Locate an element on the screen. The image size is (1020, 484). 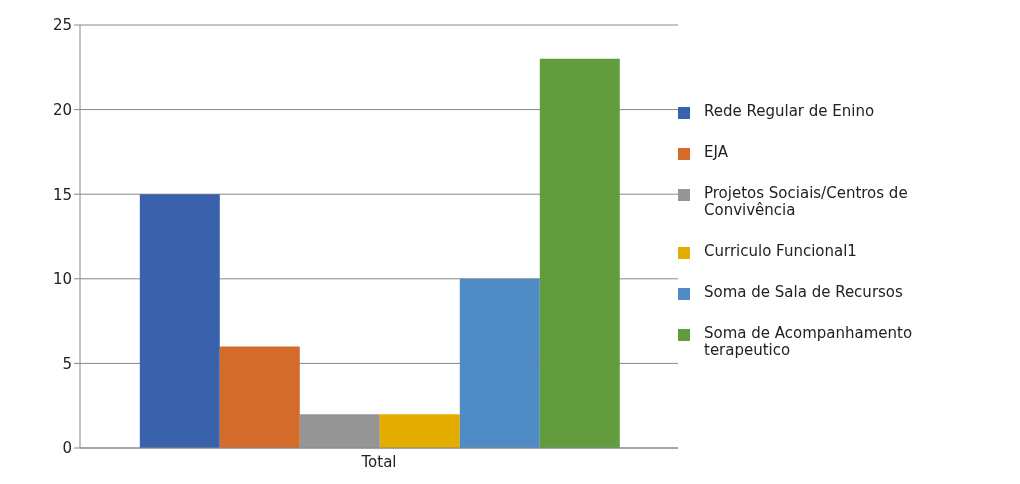
legend-label: Soma de Acompanhamento terapeutico is located at coordinates (809, 341).